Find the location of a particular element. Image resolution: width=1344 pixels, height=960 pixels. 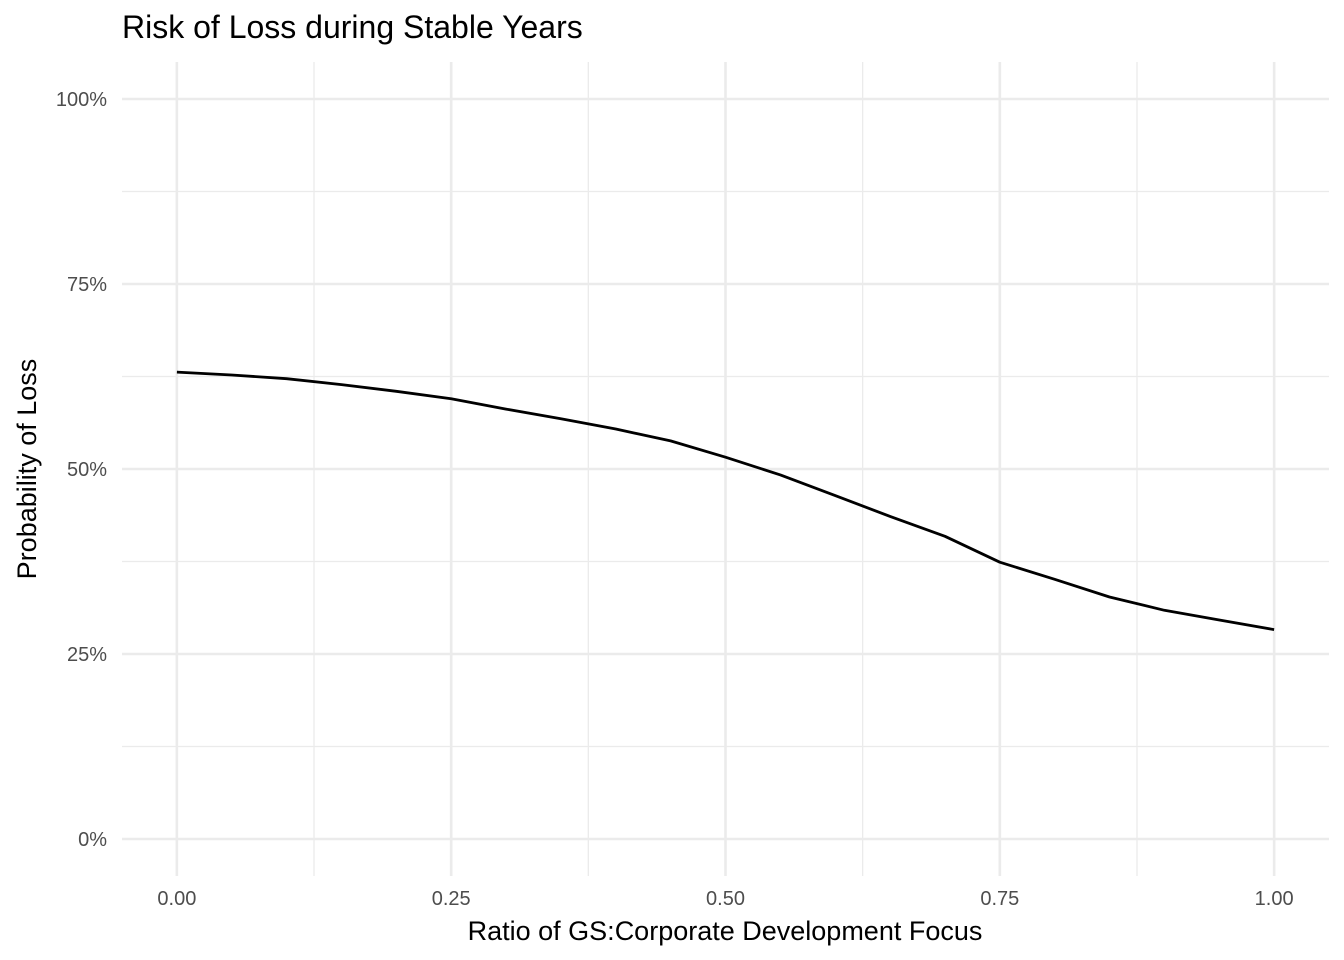

y-axis-ticks: 0% 25% 50% 75% 100% is located at coordinates (81, 470).